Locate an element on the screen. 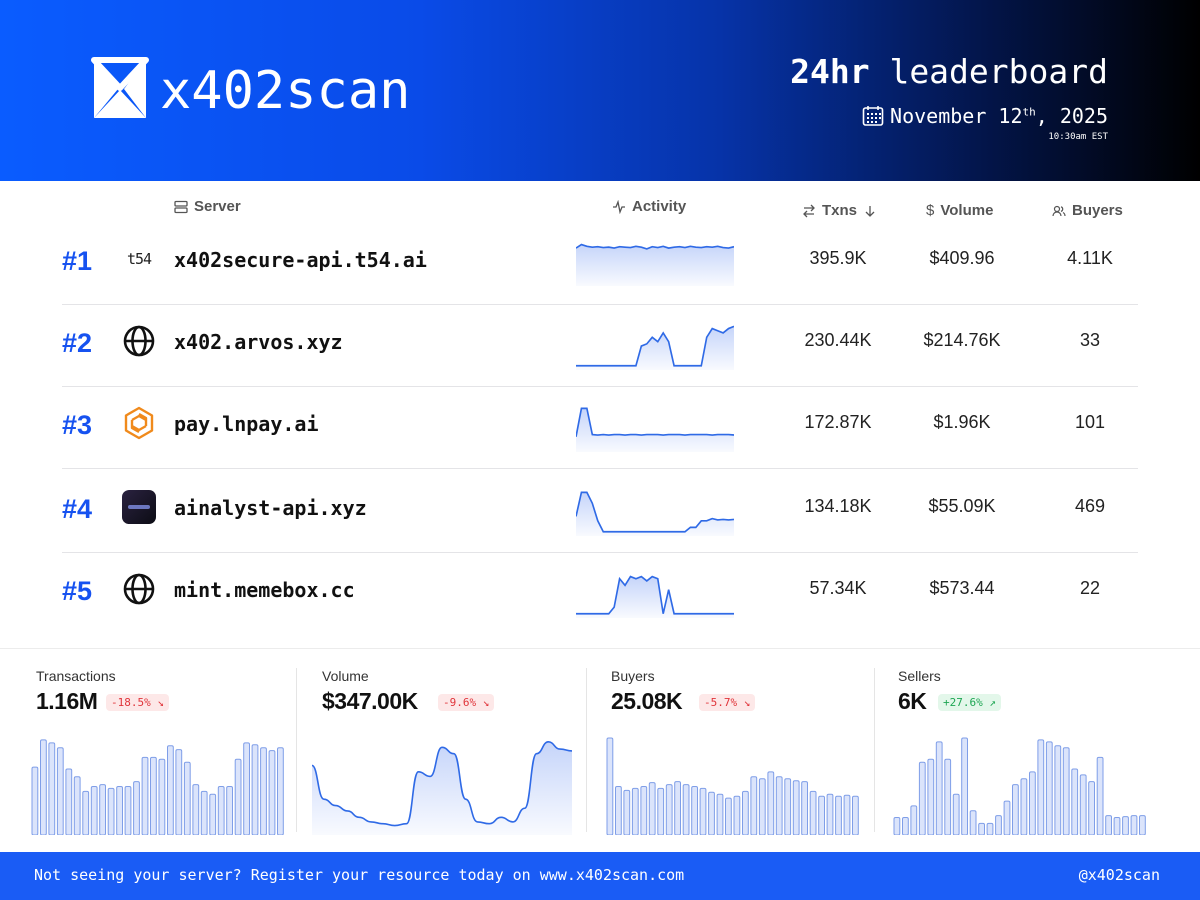 Image resolution: width=1200 pixels, height=900 pixels. leaderboard-date: November 12th, 2025 is located at coordinates (985, 116).